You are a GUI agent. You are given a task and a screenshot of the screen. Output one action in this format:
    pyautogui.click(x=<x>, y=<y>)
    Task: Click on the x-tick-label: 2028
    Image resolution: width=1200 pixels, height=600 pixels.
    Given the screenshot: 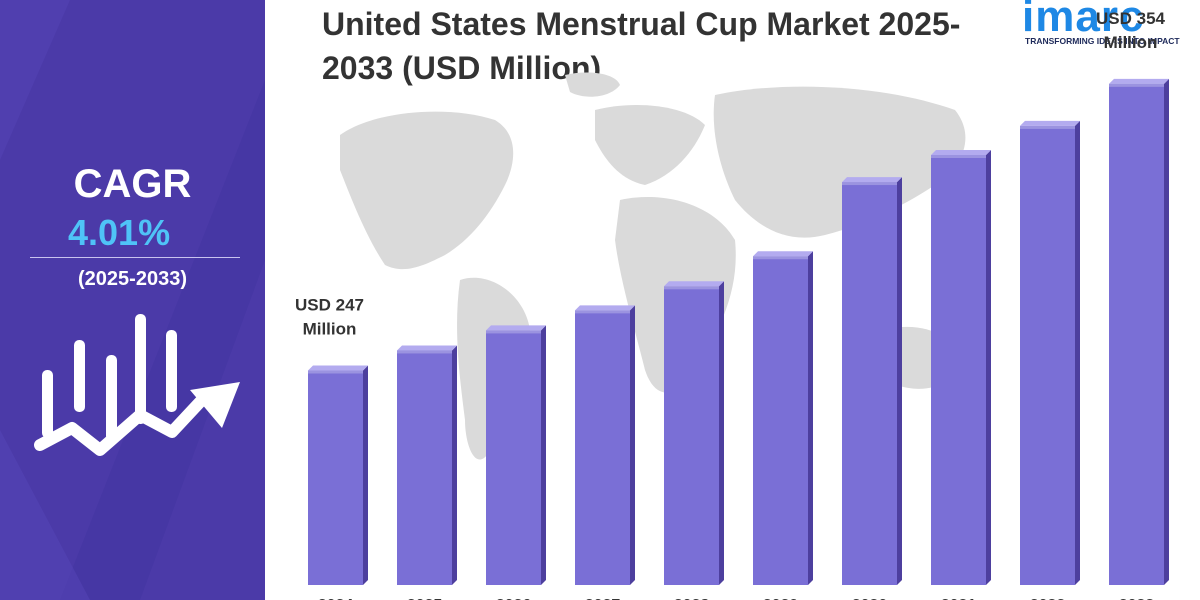 What is the action you would take?
    pyautogui.click(x=692, y=598)
    